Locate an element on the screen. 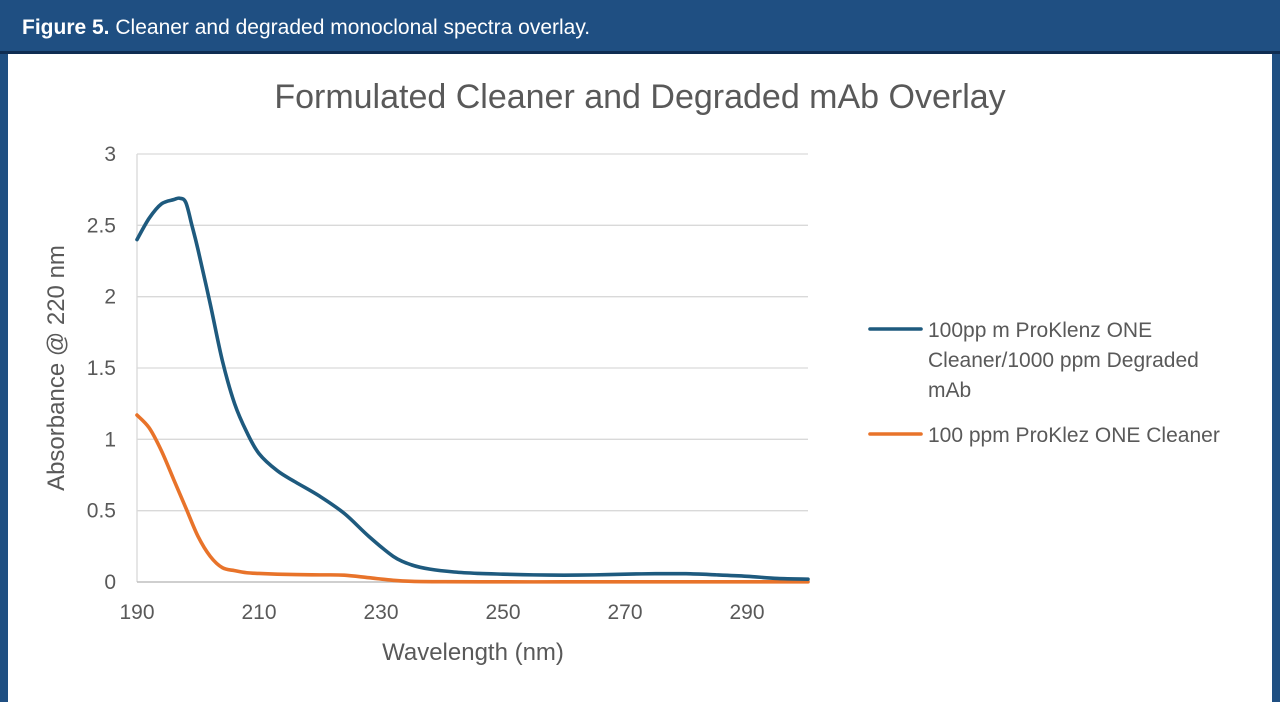 The width and height of the screenshot is (1280, 702). x-tick-label: 250 is located at coordinates (502, 612).